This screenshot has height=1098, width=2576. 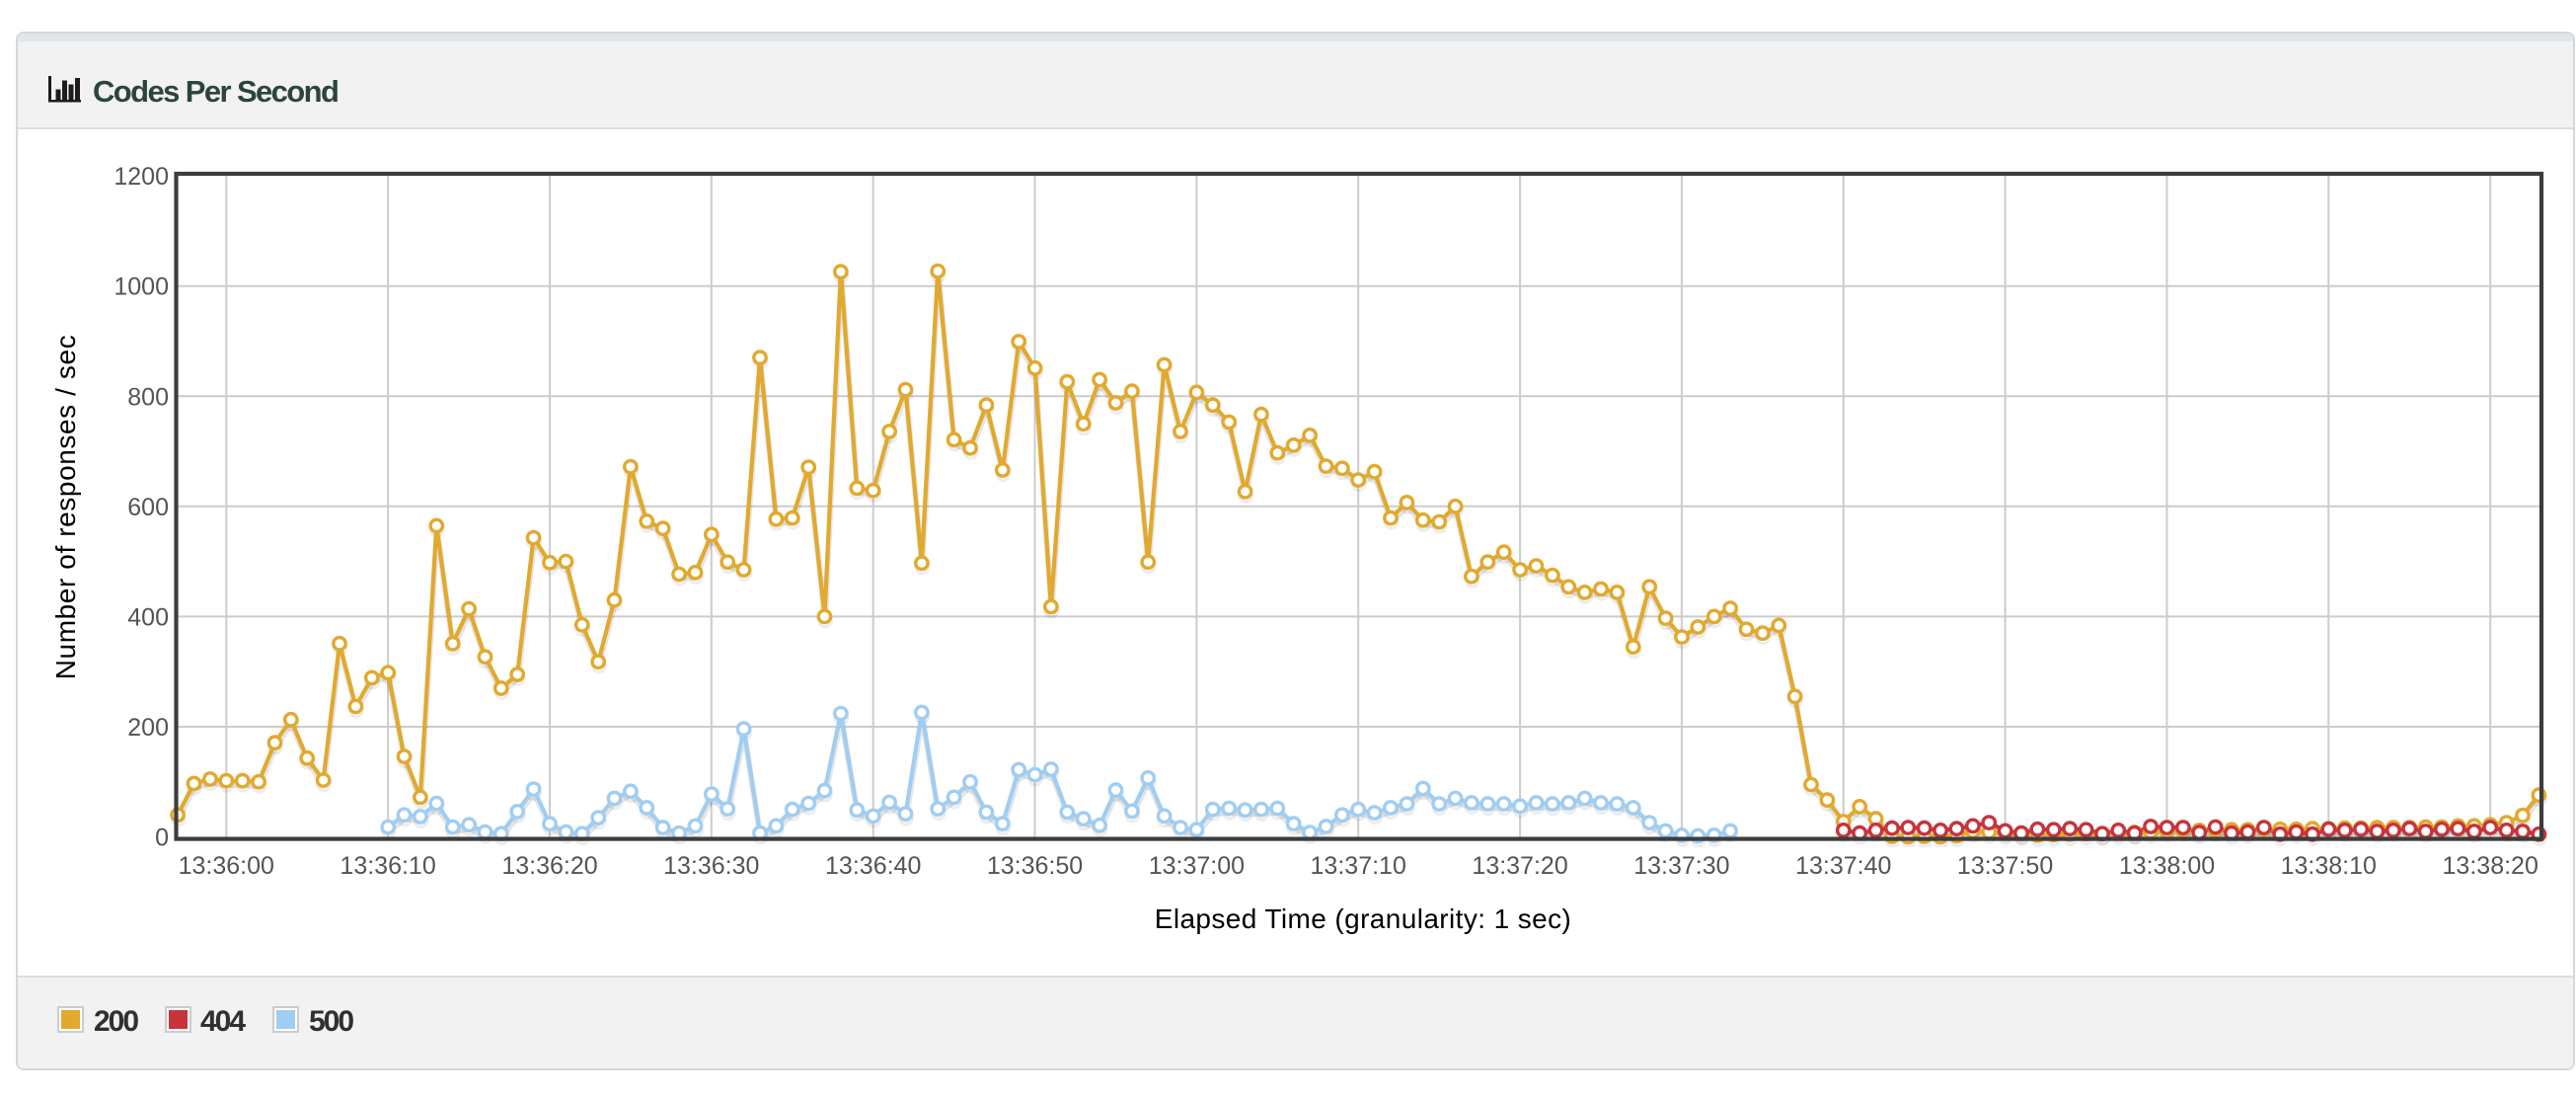 I want to click on svg-text: 600, so click(x=148, y=507).